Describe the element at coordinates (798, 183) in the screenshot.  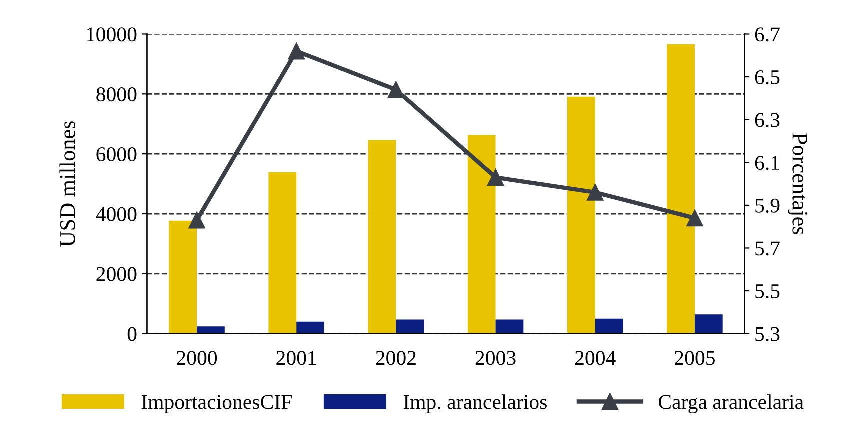
I see `y2-axis-title: Porcentajes` at that location.